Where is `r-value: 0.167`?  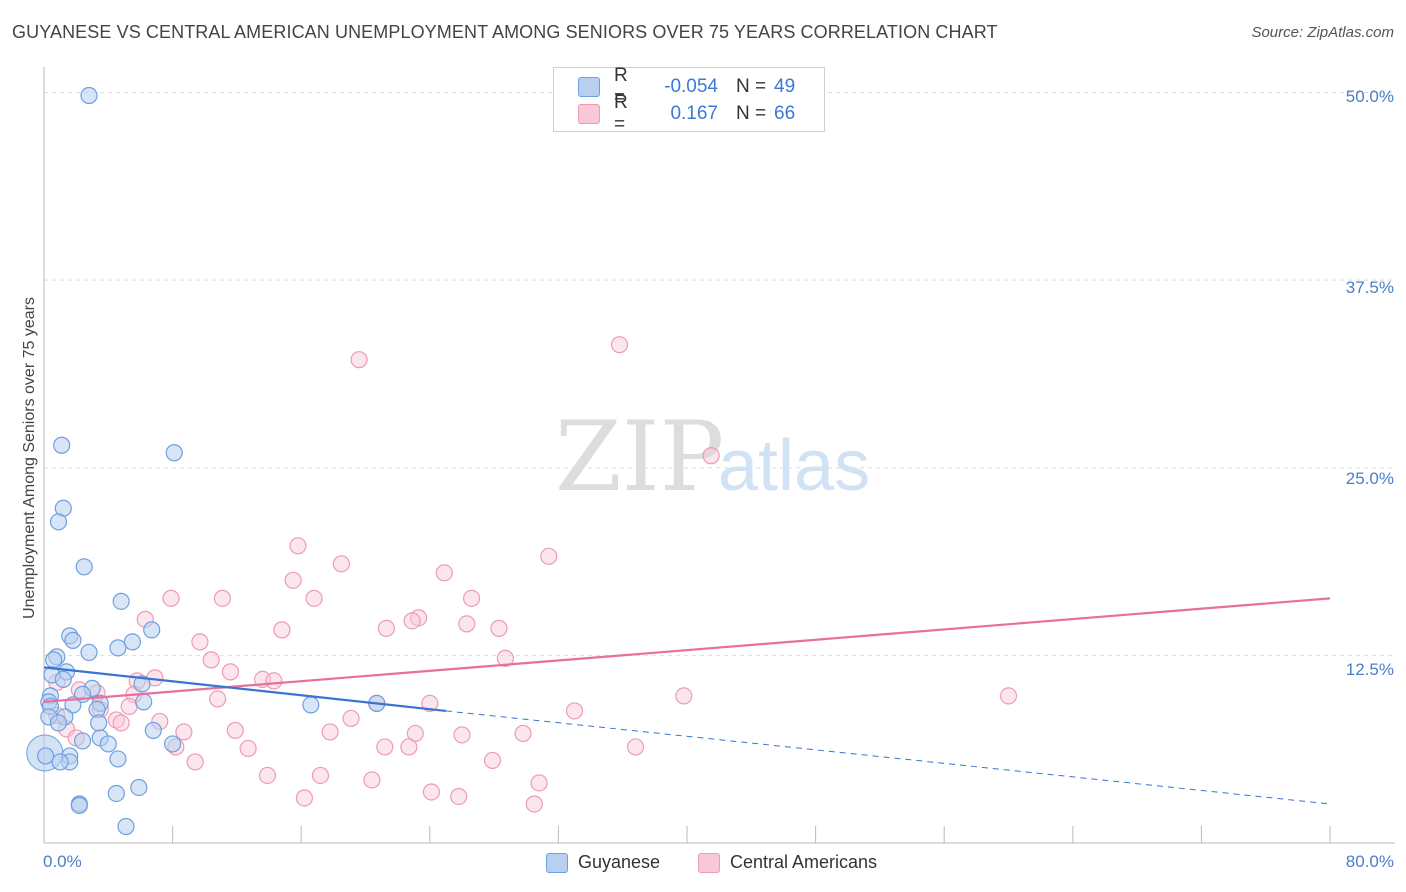 r-value: 0.167 is located at coordinates (694, 113).